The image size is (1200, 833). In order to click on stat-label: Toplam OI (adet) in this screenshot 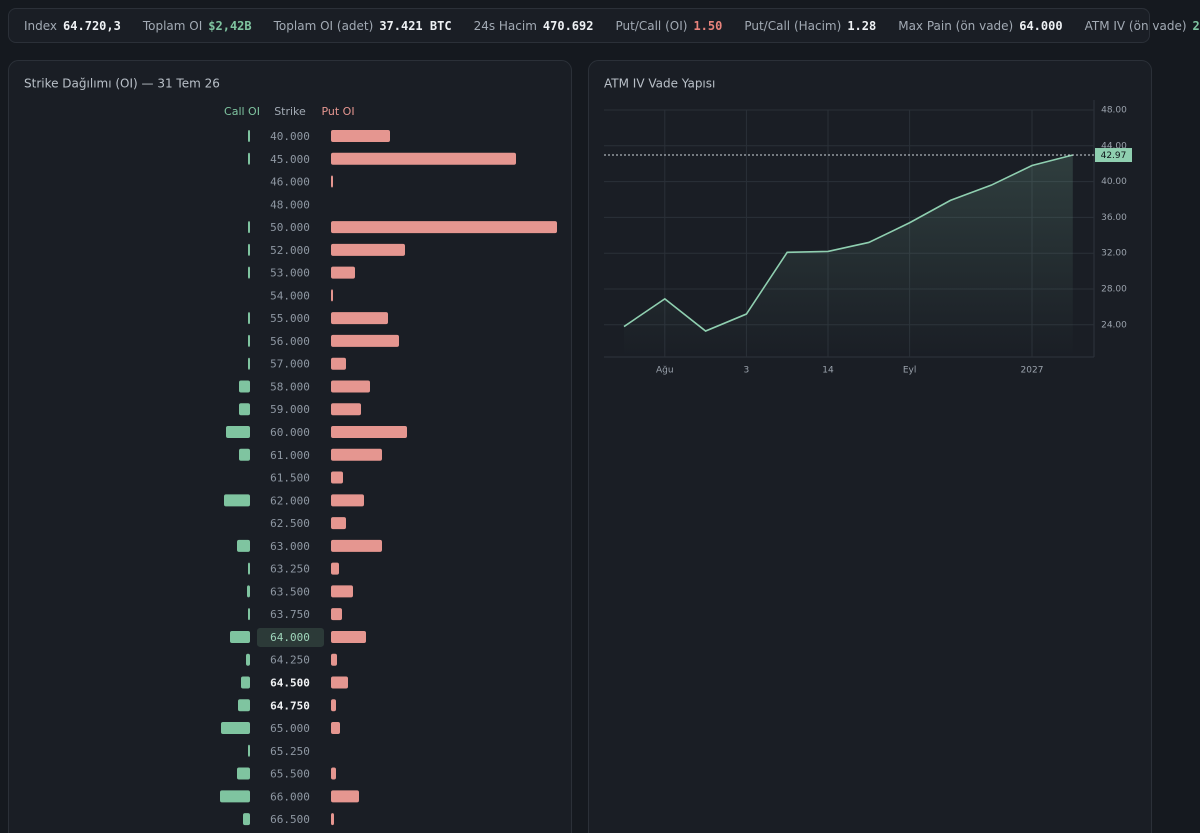, I will do `click(323, 25)`.